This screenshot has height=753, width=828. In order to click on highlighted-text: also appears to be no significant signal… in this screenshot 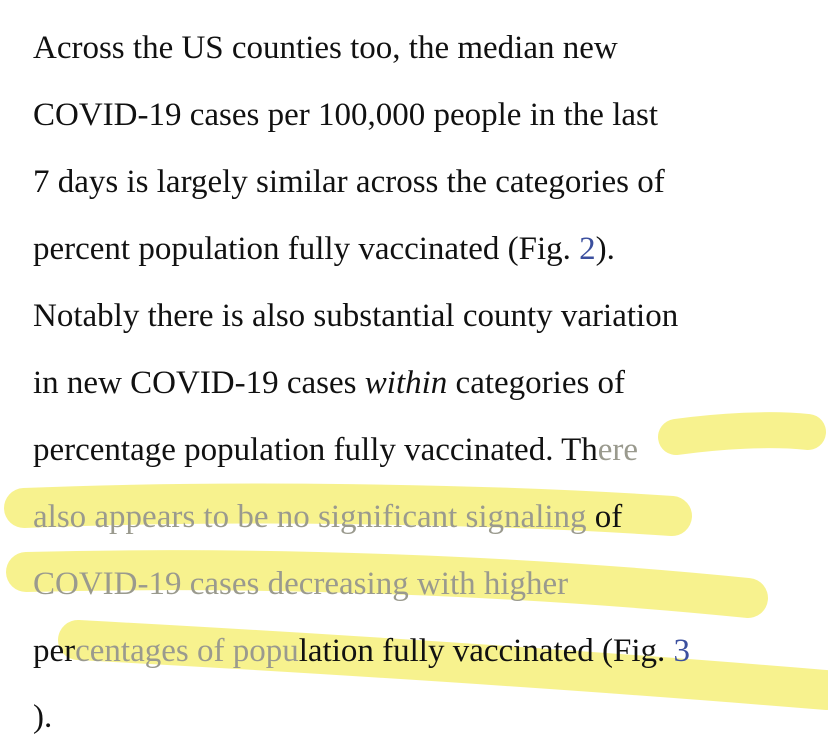, I will do `click(310, 517)`.